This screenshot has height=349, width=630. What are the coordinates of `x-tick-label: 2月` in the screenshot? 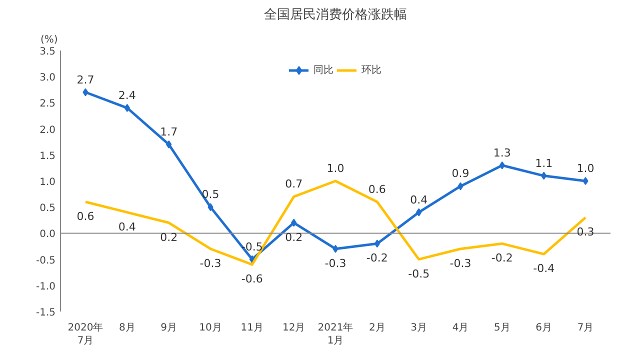 It's located at (377, 328).